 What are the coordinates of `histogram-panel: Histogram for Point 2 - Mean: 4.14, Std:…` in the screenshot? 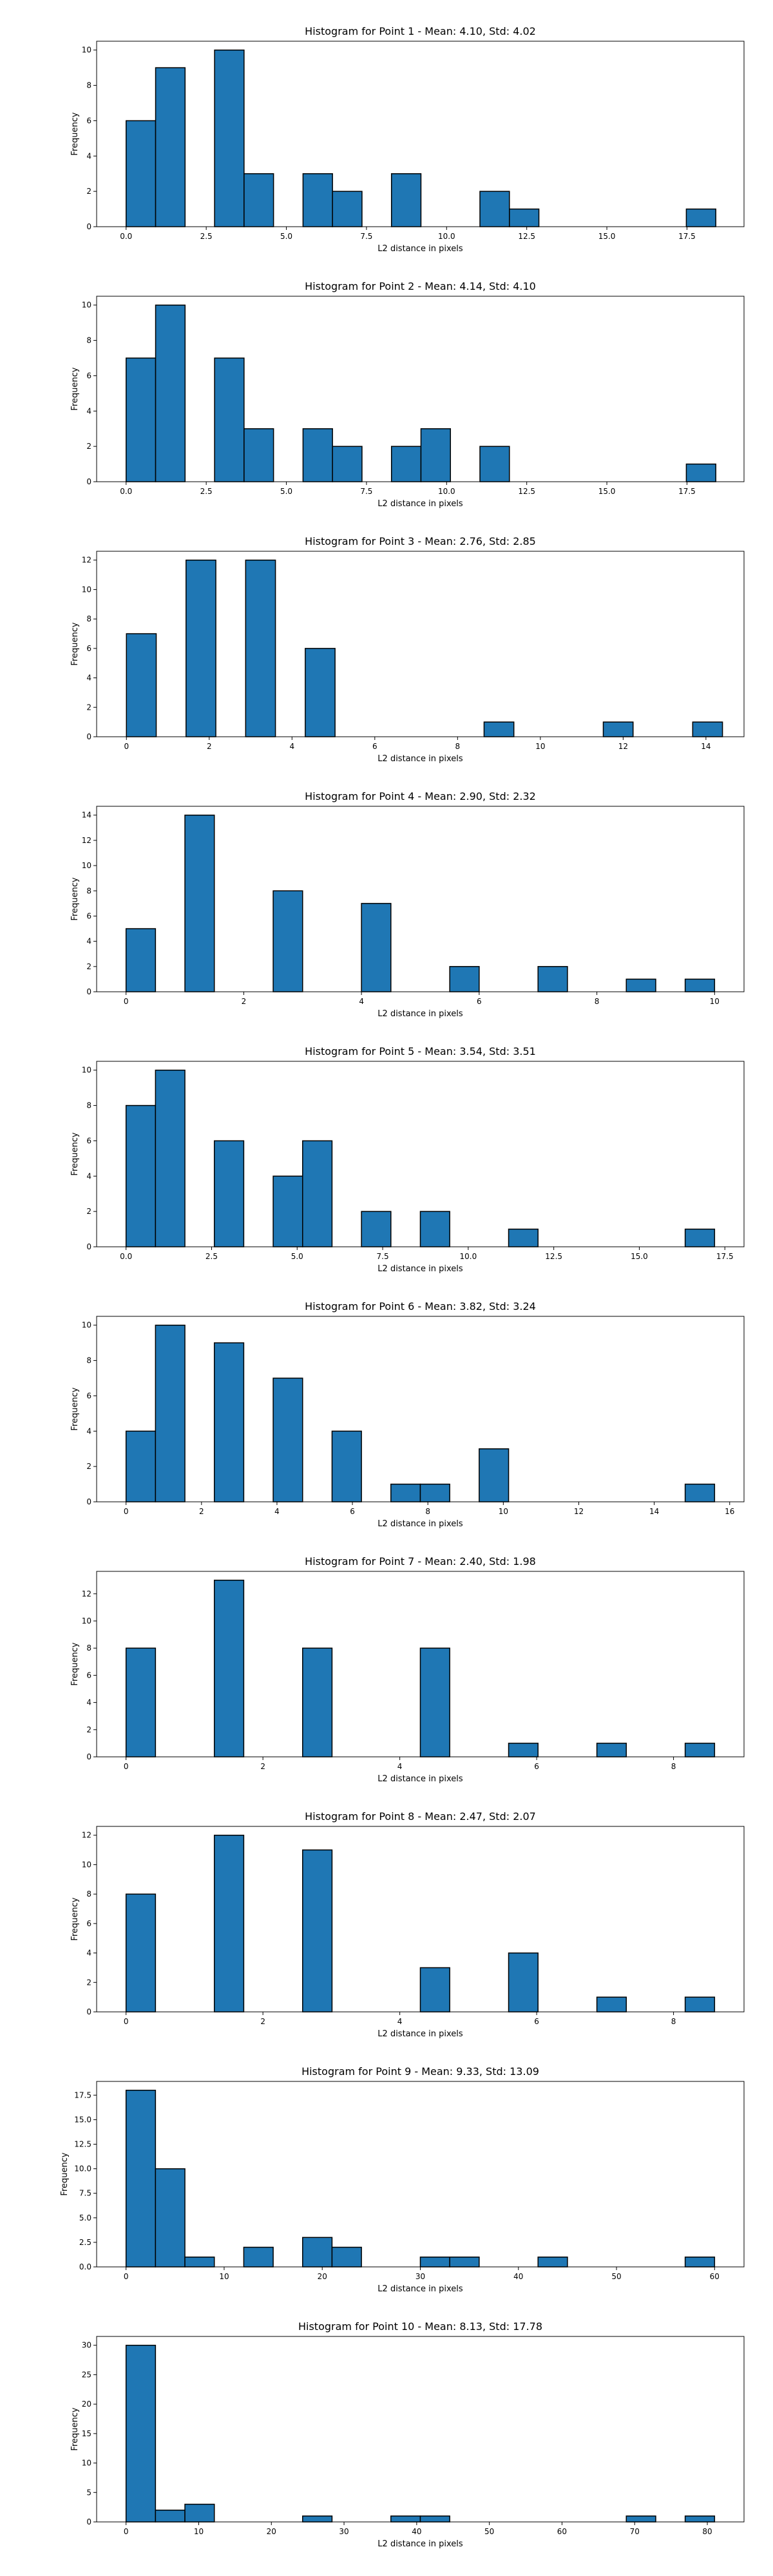 It's located at (407, 395).